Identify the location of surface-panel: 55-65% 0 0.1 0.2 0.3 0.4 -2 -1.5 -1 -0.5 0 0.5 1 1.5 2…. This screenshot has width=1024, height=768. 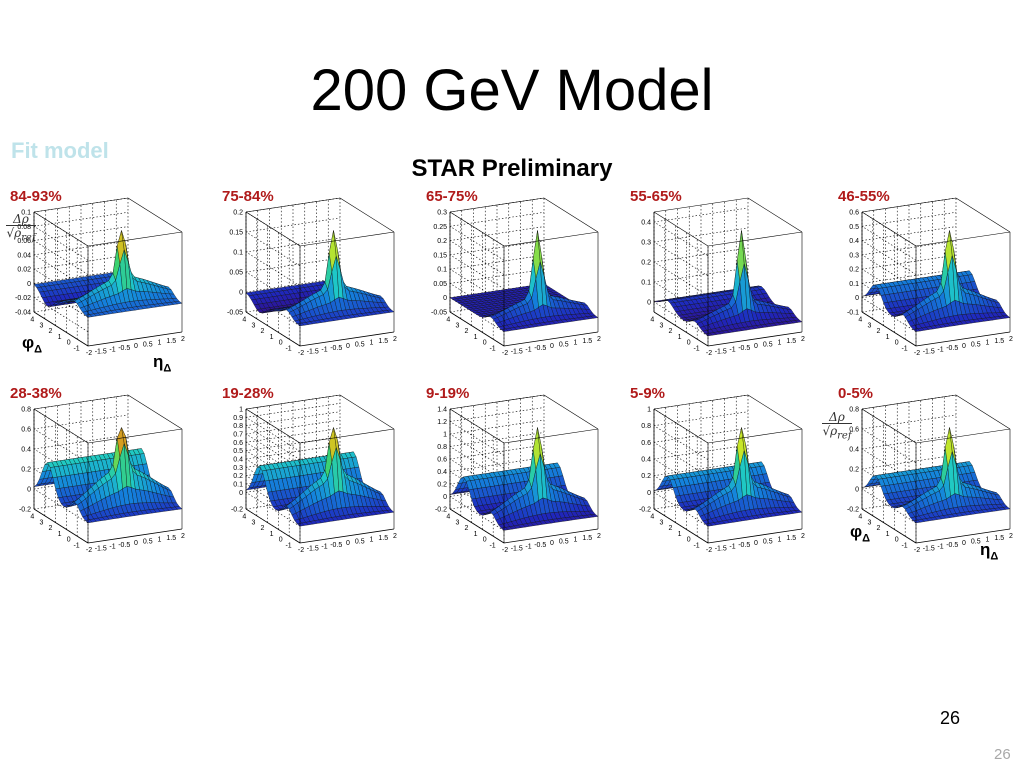
(730, 283).